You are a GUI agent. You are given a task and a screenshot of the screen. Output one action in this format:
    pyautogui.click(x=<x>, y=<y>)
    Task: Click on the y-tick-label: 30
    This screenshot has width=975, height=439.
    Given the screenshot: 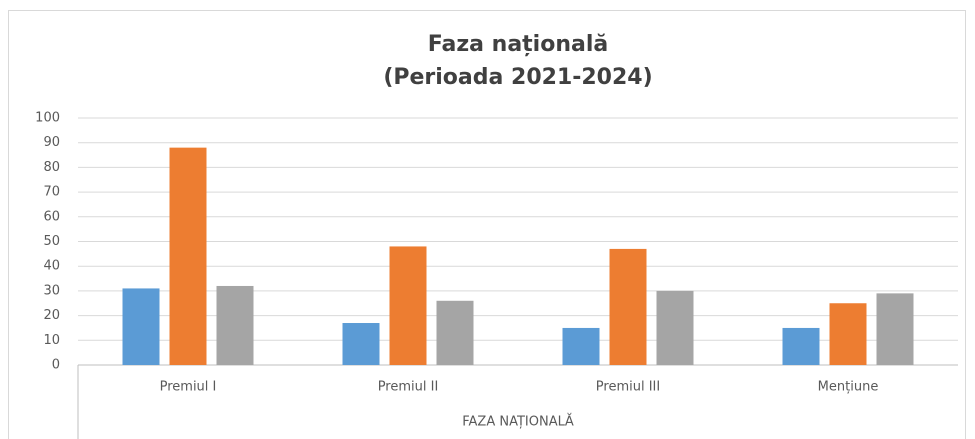 What is the action you would take?
    pyautogui.click(x=51, y=290)
    